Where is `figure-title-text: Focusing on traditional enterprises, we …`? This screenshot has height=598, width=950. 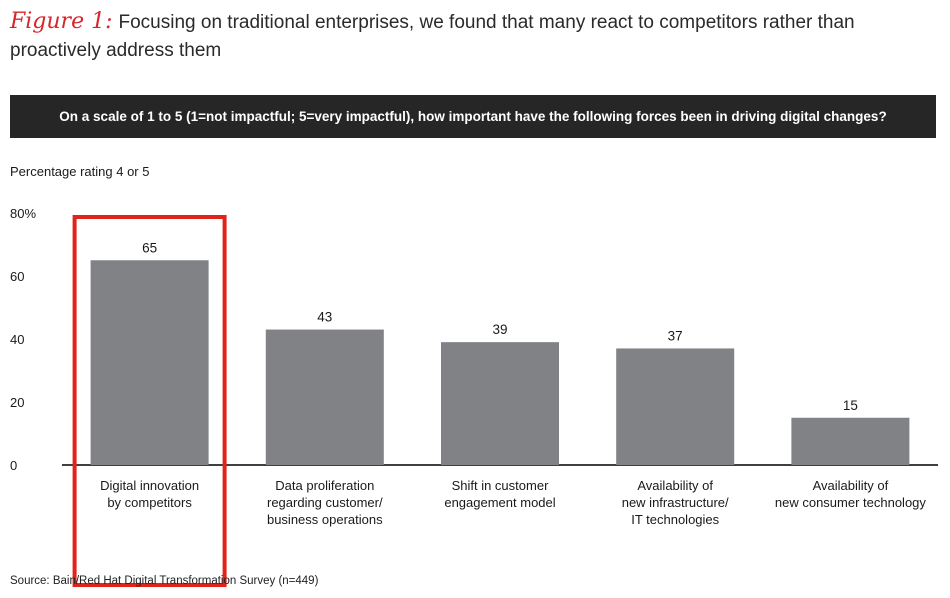
figure-title-text: Focusing on traditional enterprises, we … is located at coordinates (432, 36).